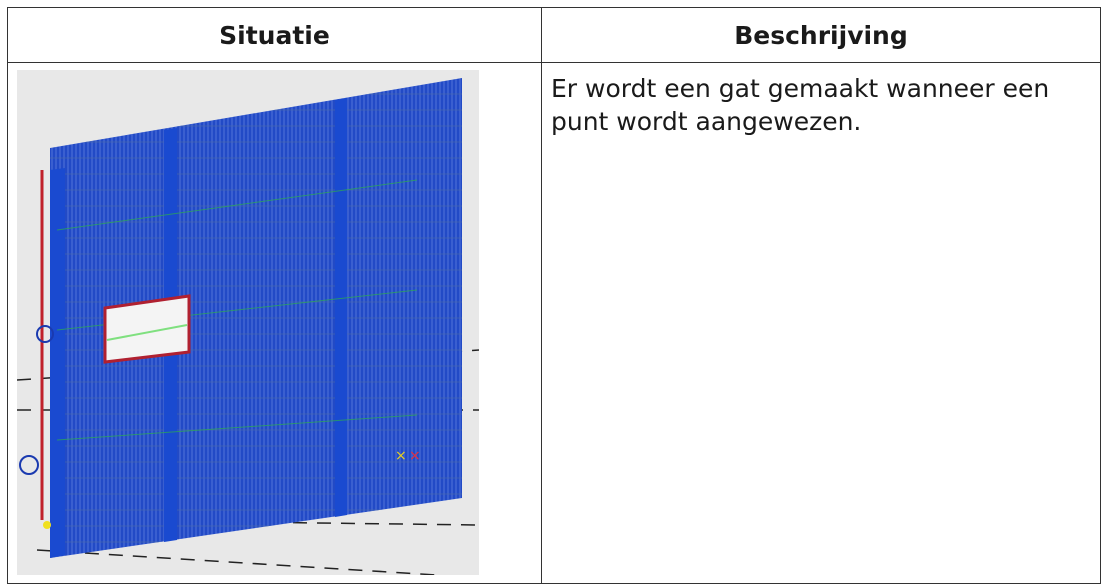 The height and width of the screenshot is (584, 1107). Describe the element at coordinates (821, 35) in the screenshot. I see `header-cell: Beschrijving` at that location.